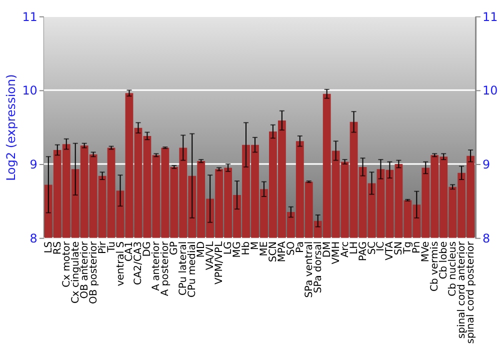 This screenshot has height=350, width=500. I want to click on x-tick-label: SO, so click(291, 248).